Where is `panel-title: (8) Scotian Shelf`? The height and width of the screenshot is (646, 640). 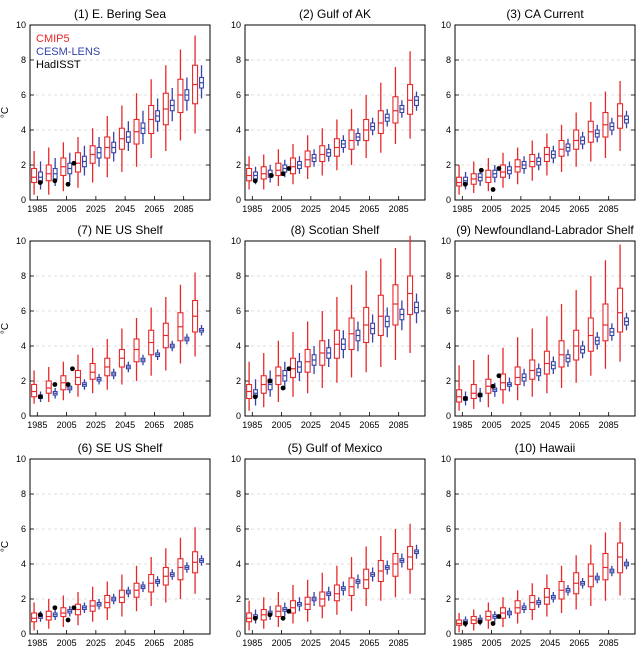
panel-title: (8) Scotian Shelf is located at coordinates (335, 230).